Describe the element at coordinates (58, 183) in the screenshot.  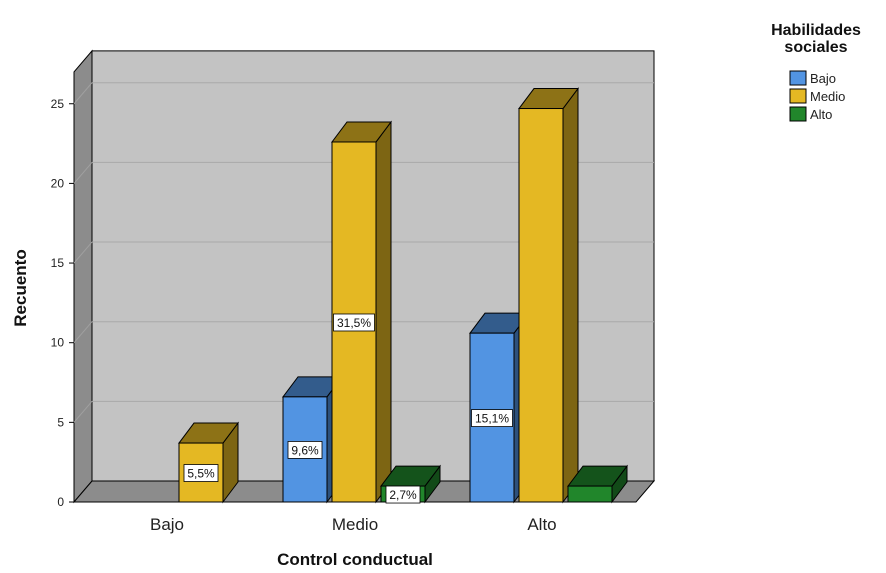
I see `y-tick-label: 20` at that location.